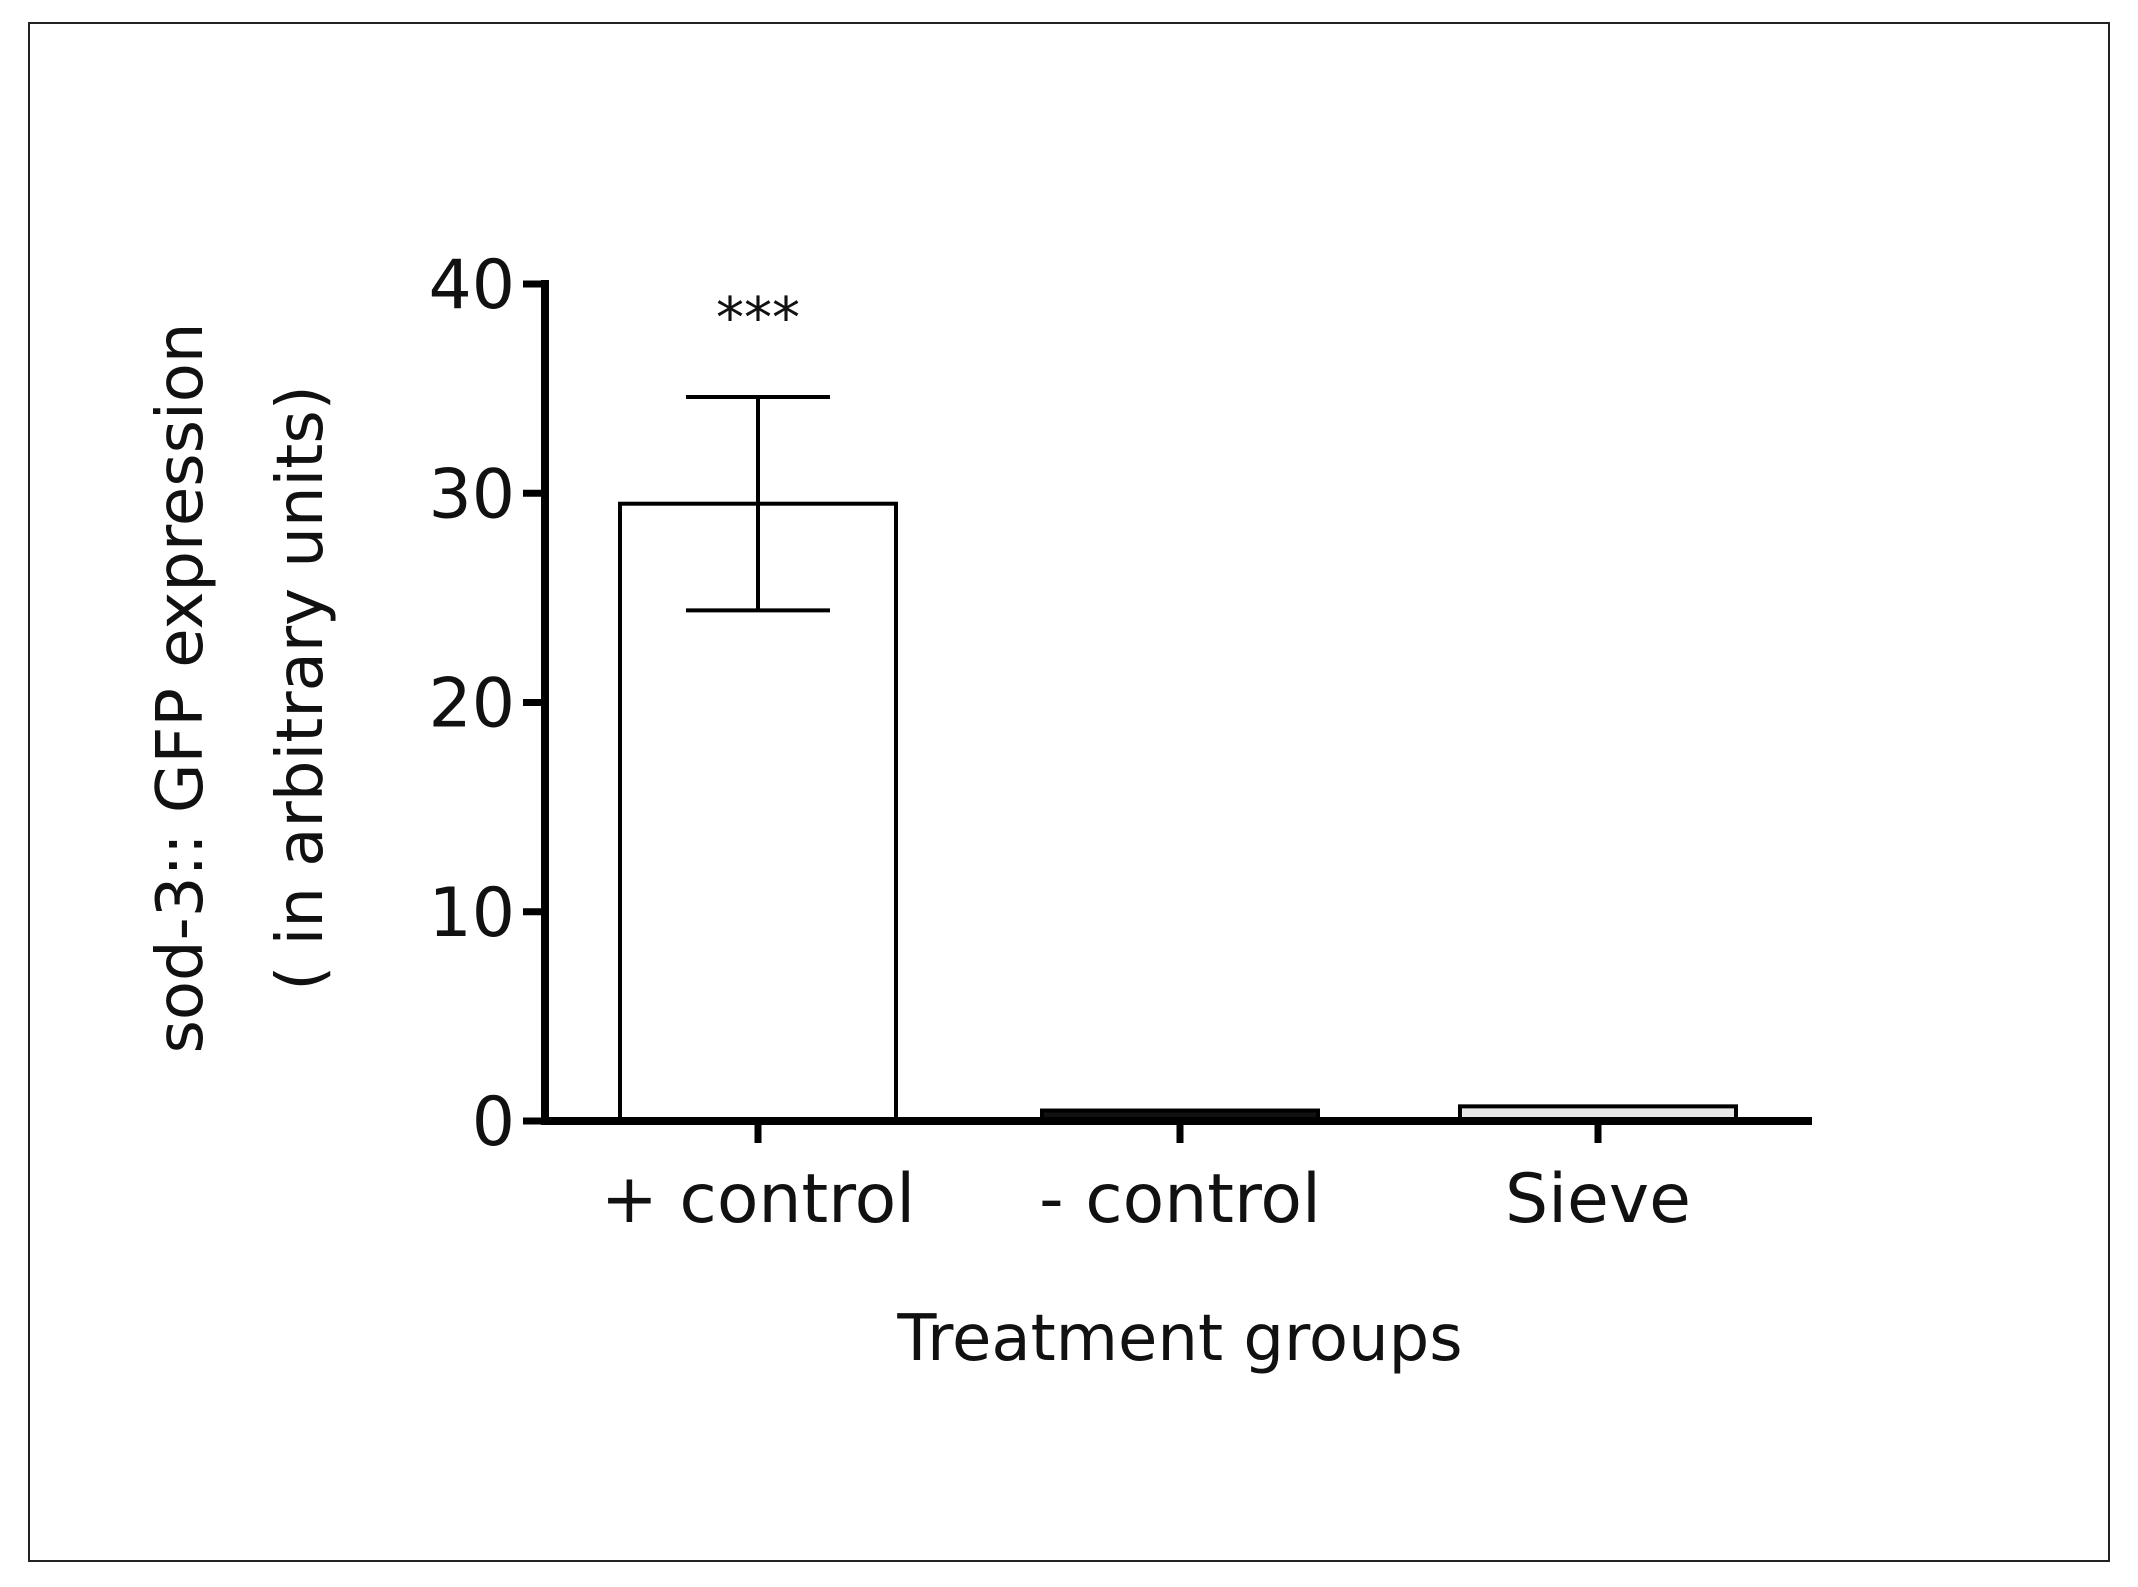 Image resolution: width=2138 pixels, height=1587 pixels. What do you see at coordinates (181, 688) in the screenshot?
I see `y-axis-title-line1: sod-3:: GFP expression` at bounding box center [181, 688].